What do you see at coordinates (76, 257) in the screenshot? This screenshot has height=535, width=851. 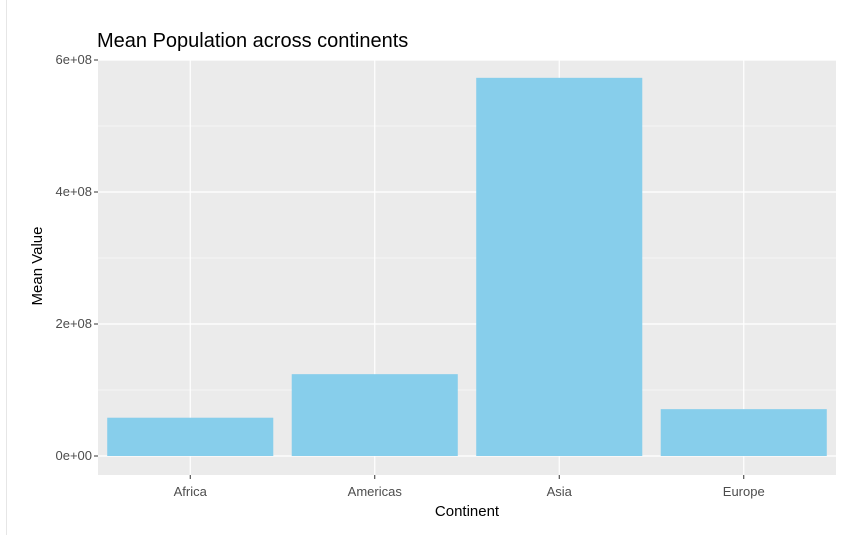 I see `y-axis: 0e+00 2e+08 4e+08 6e+08` at bounding box center [76, 257].